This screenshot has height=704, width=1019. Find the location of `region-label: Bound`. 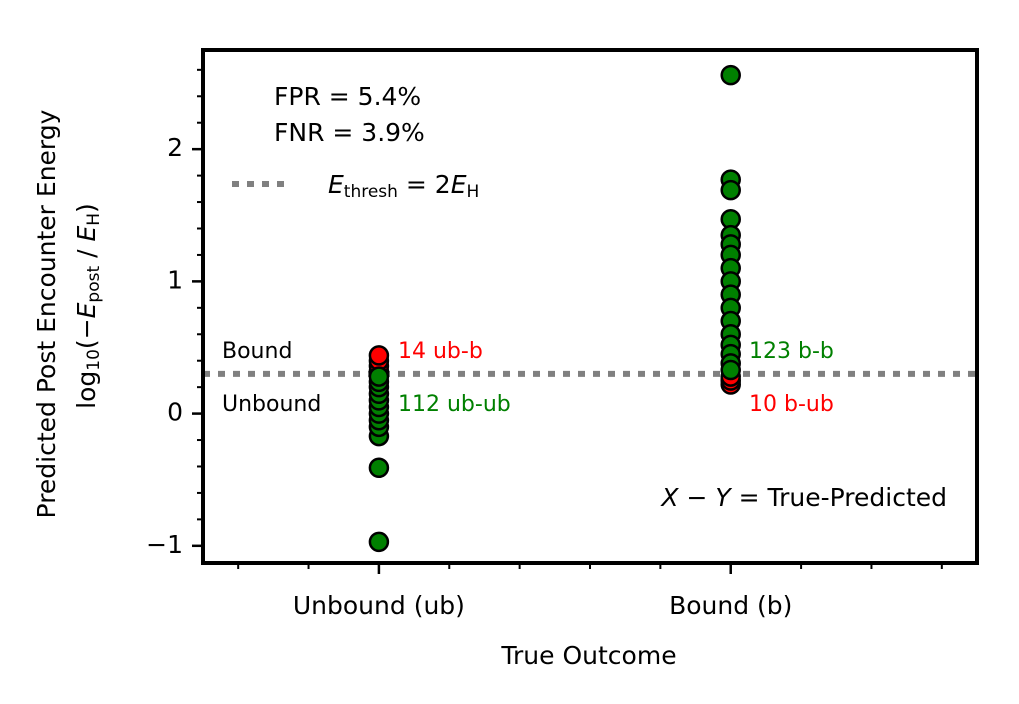

region-label: Bound is located at coordinates (257, 351).